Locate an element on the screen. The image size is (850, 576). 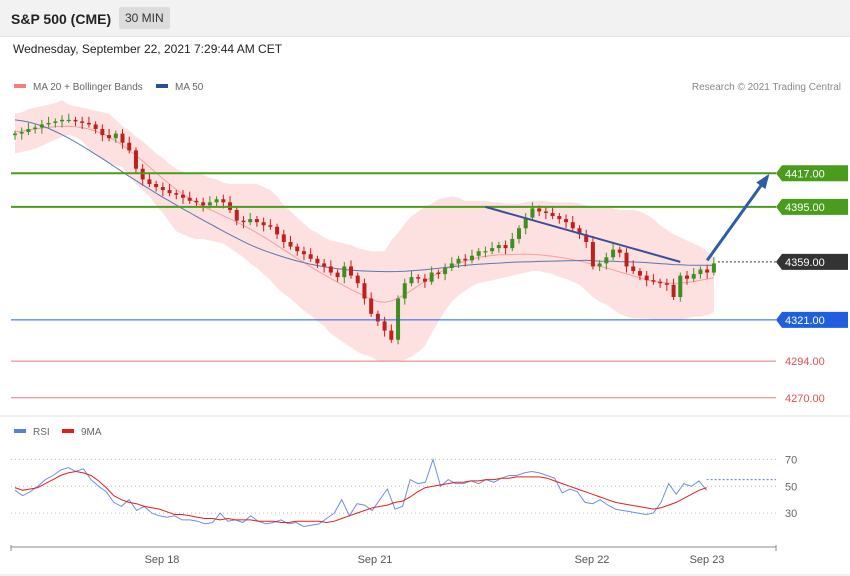
instrument-title: S&P 500 (CME) is located at coordinates (61, 19).